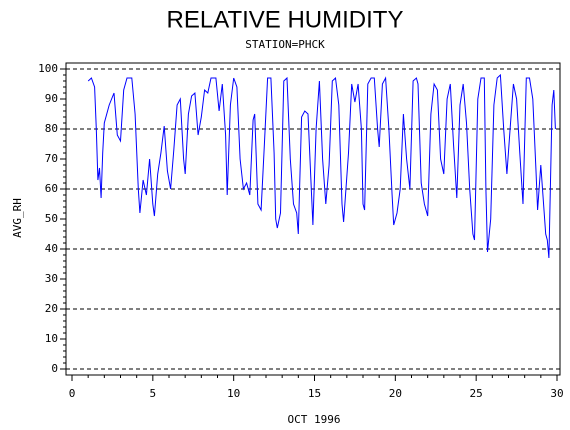 The height and width of the screenshot is (430, 570). I want to click on y-tick-label: 30, so click(51, 278).